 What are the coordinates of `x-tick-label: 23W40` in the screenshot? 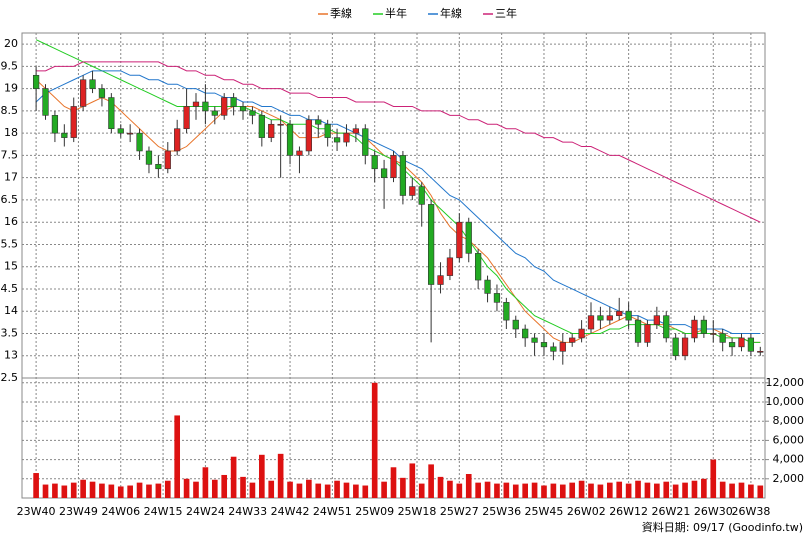 It's located at (36, 511).